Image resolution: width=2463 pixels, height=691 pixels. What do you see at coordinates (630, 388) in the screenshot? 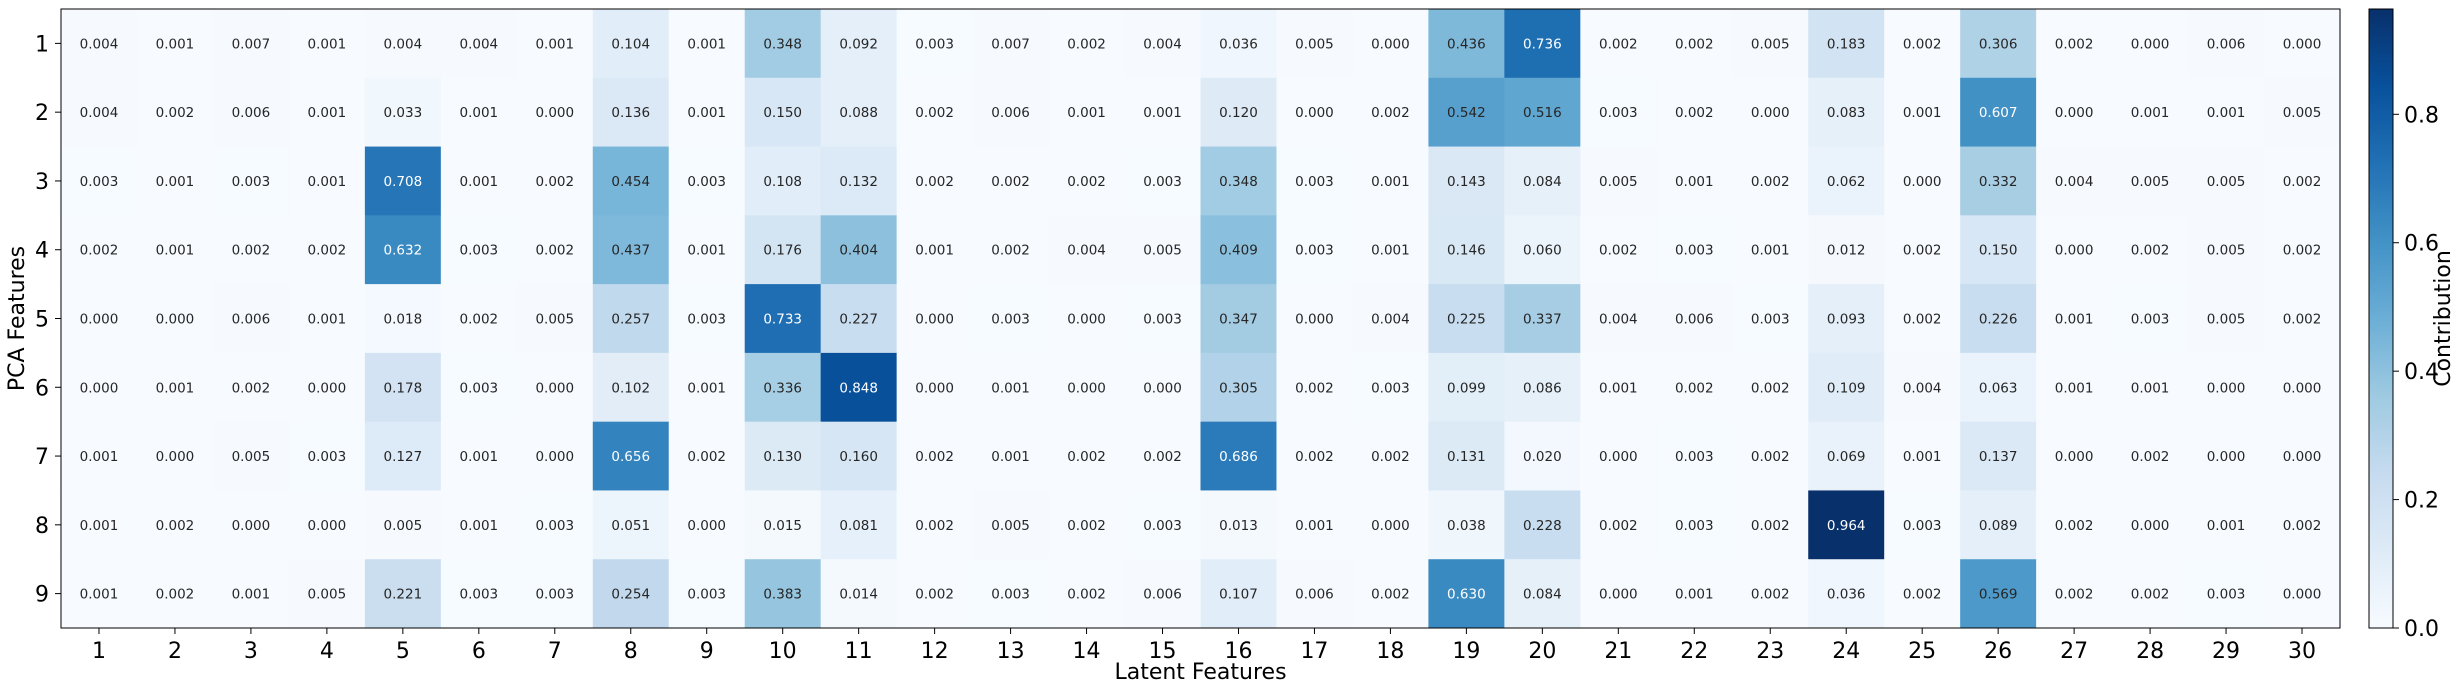
I see `cell-value-label: 0.102` at bounding box center [630, 388].